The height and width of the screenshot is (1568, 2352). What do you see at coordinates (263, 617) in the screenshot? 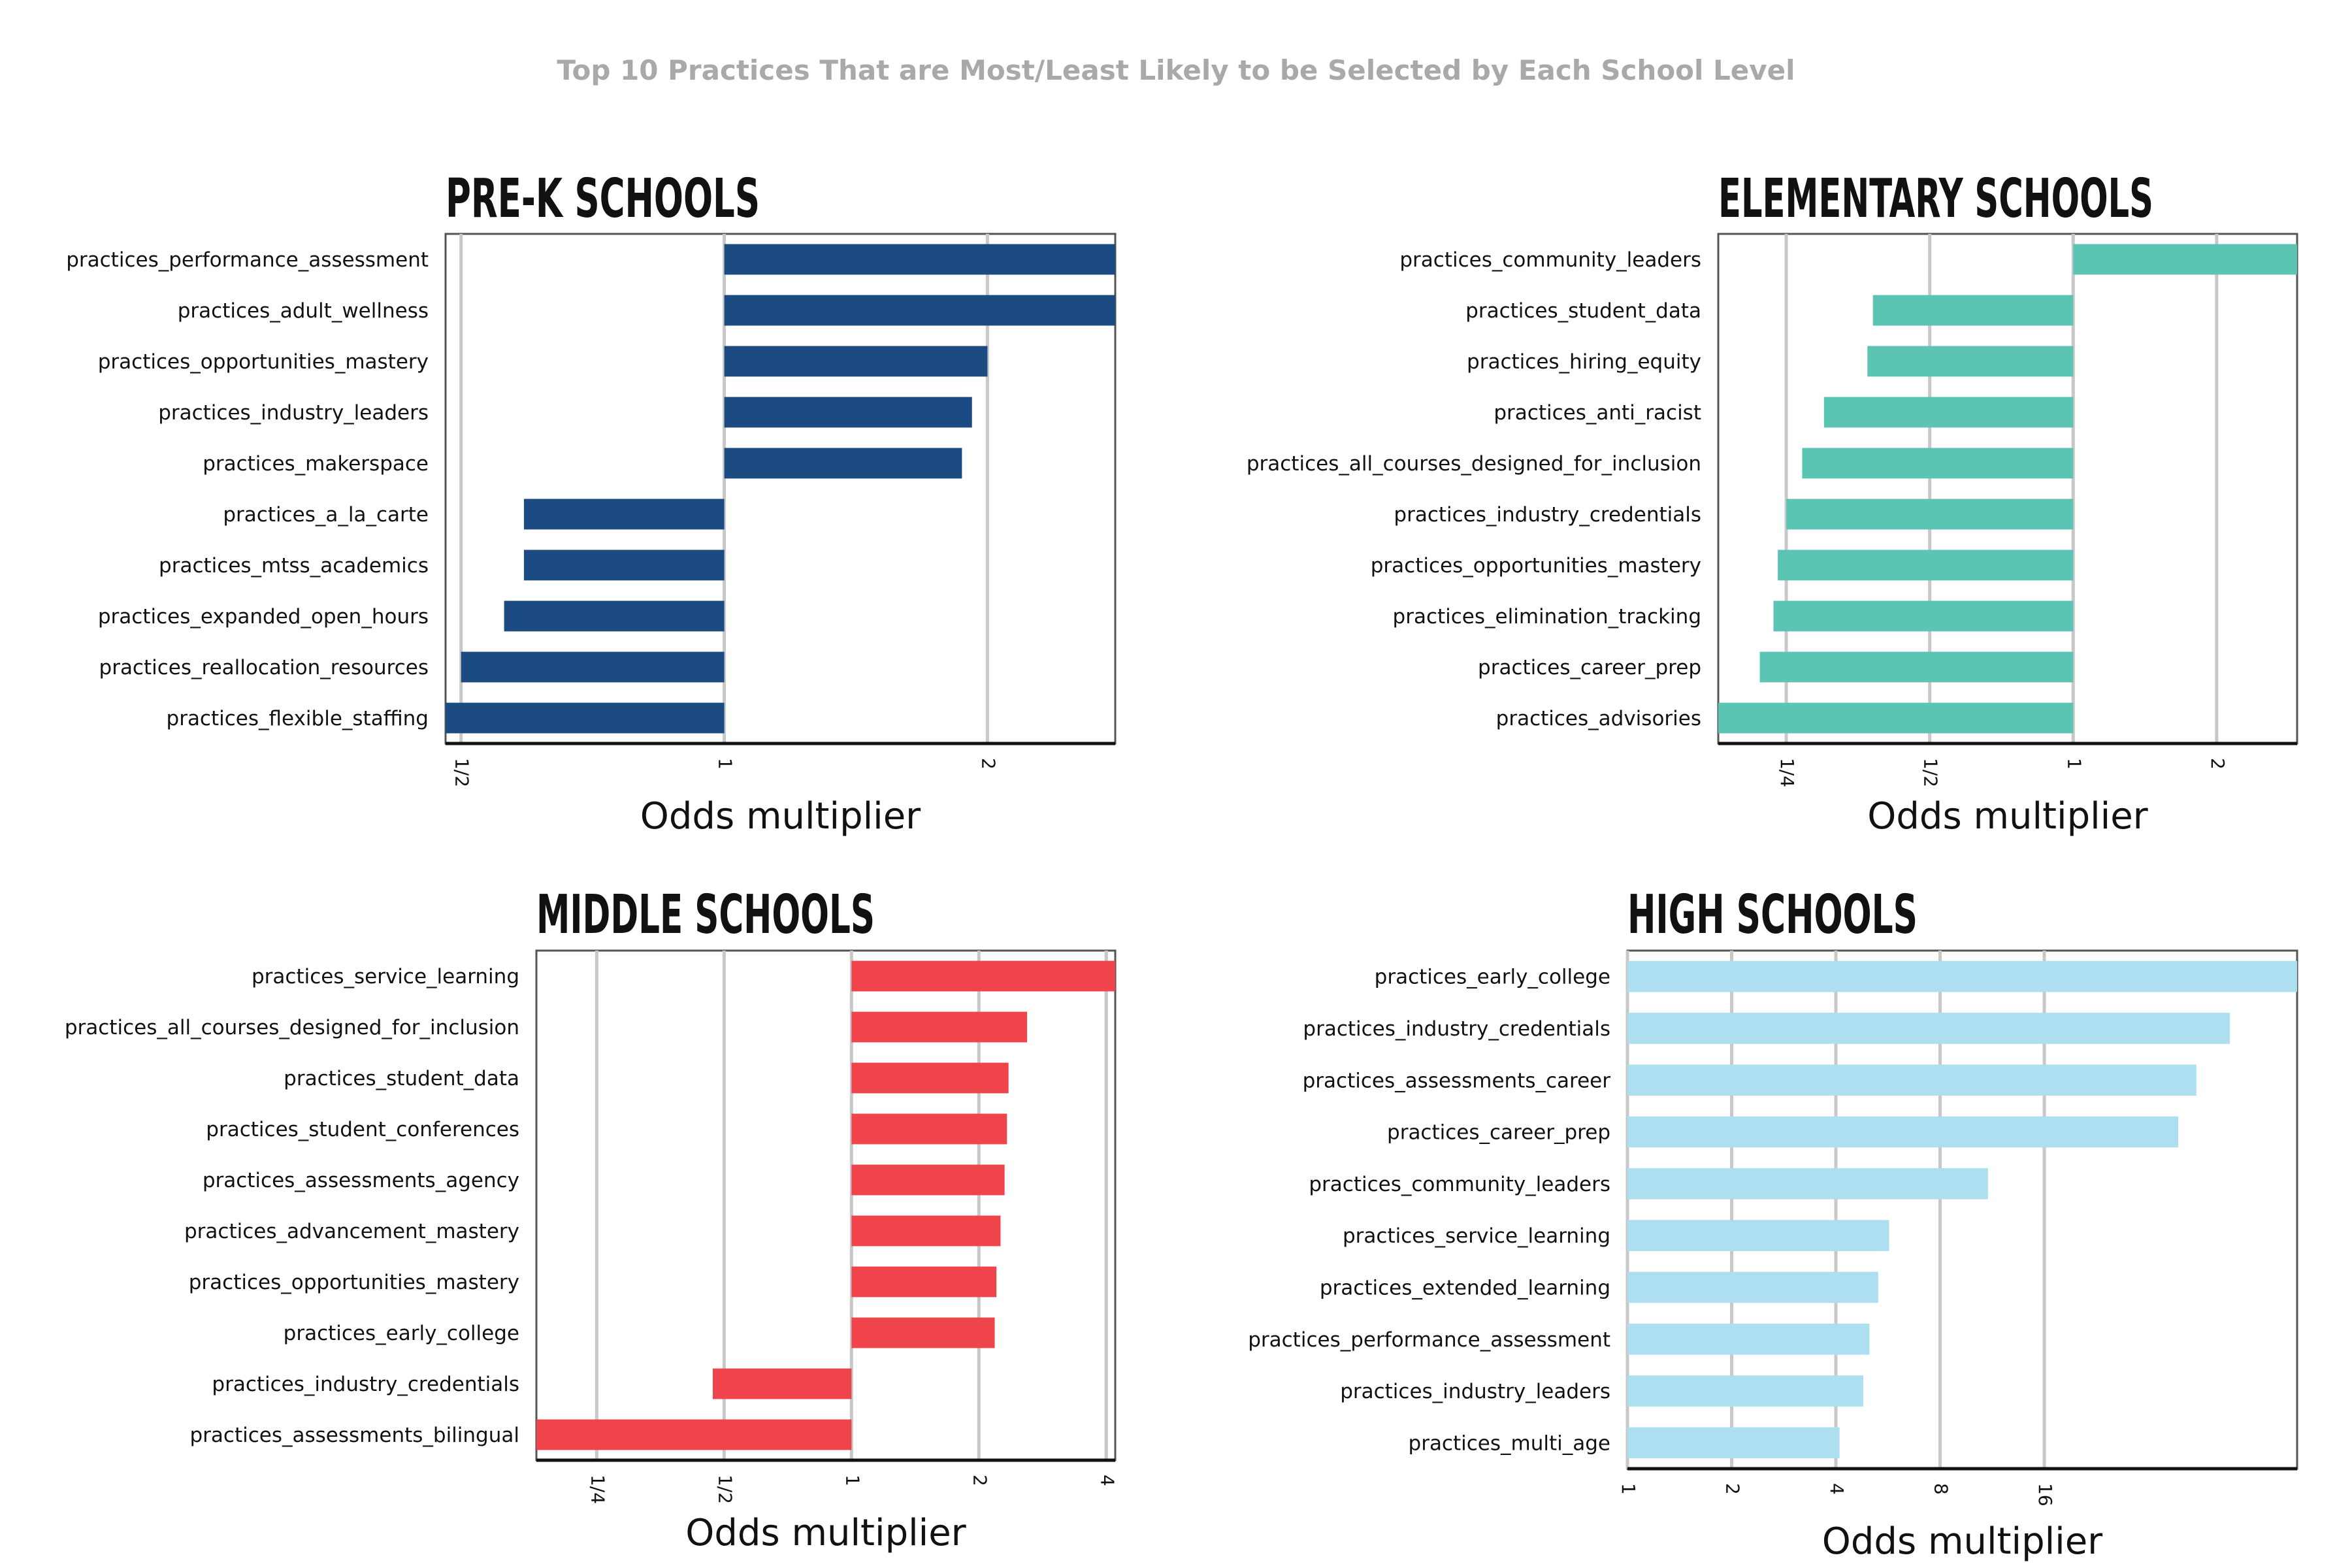
I see `category-label: practices_expanded_open_hours` at bounding box center [263, 617].